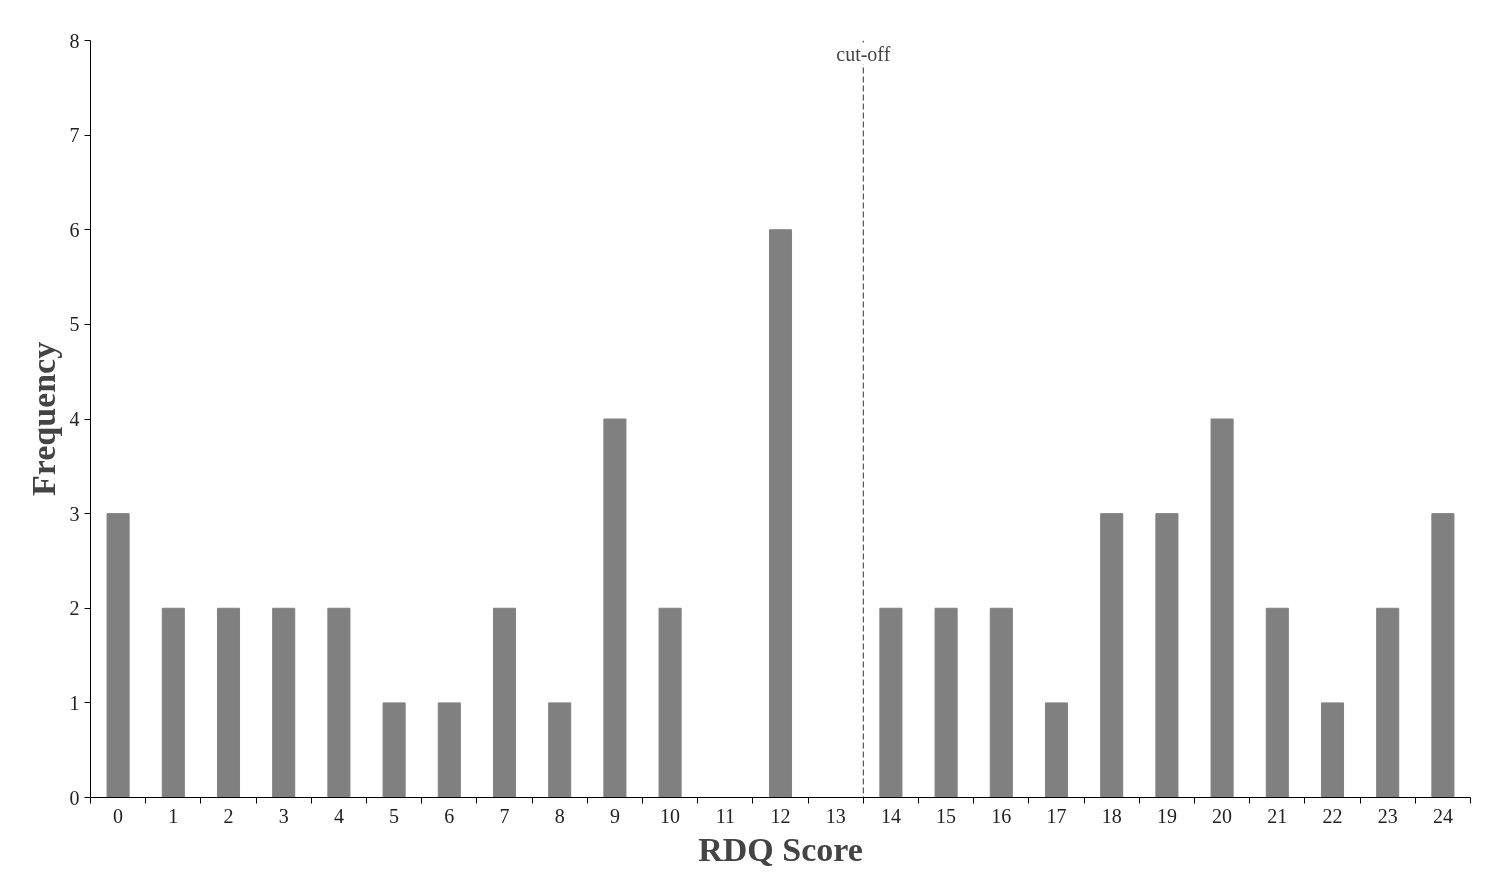 The width and height of the screenshot is (1501, 881). What do you see at coordinates (890, 815) in the screenshot?
I see `x-tick-label: 14` at bounding box center [890, 815].